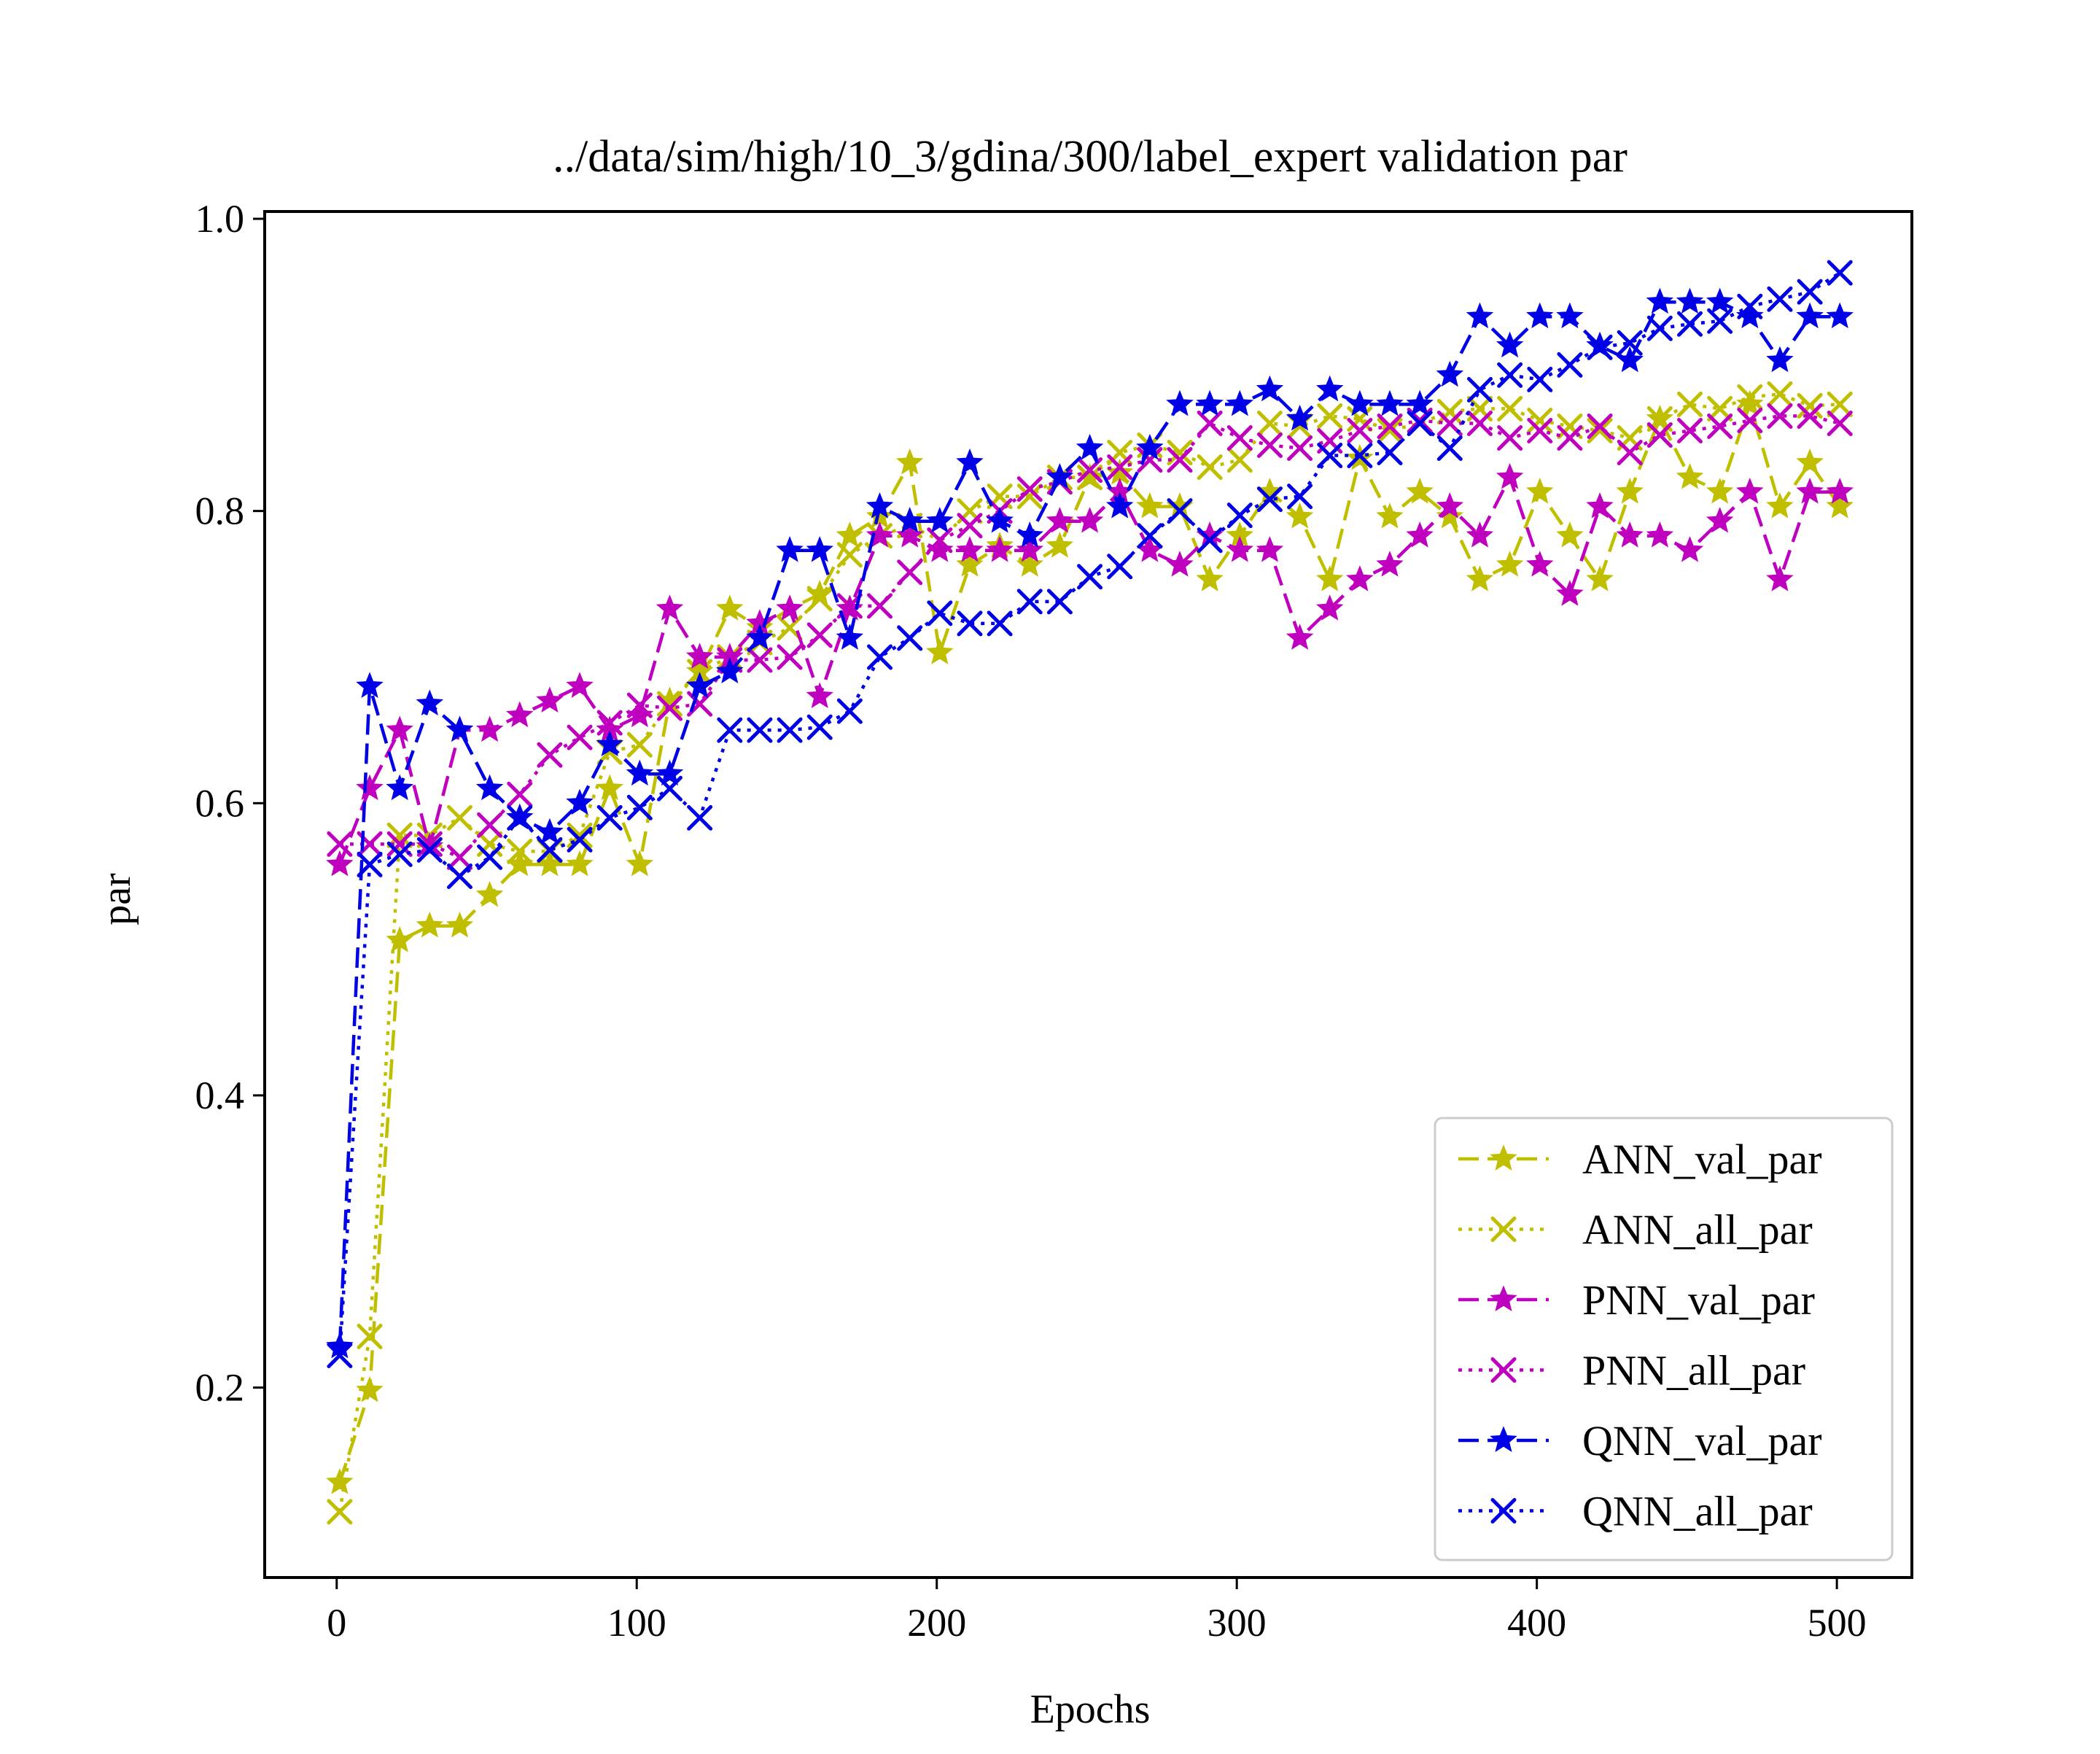  I want to click on data-point-PNN_all_par-9-stroke-b, so click(609, 723).